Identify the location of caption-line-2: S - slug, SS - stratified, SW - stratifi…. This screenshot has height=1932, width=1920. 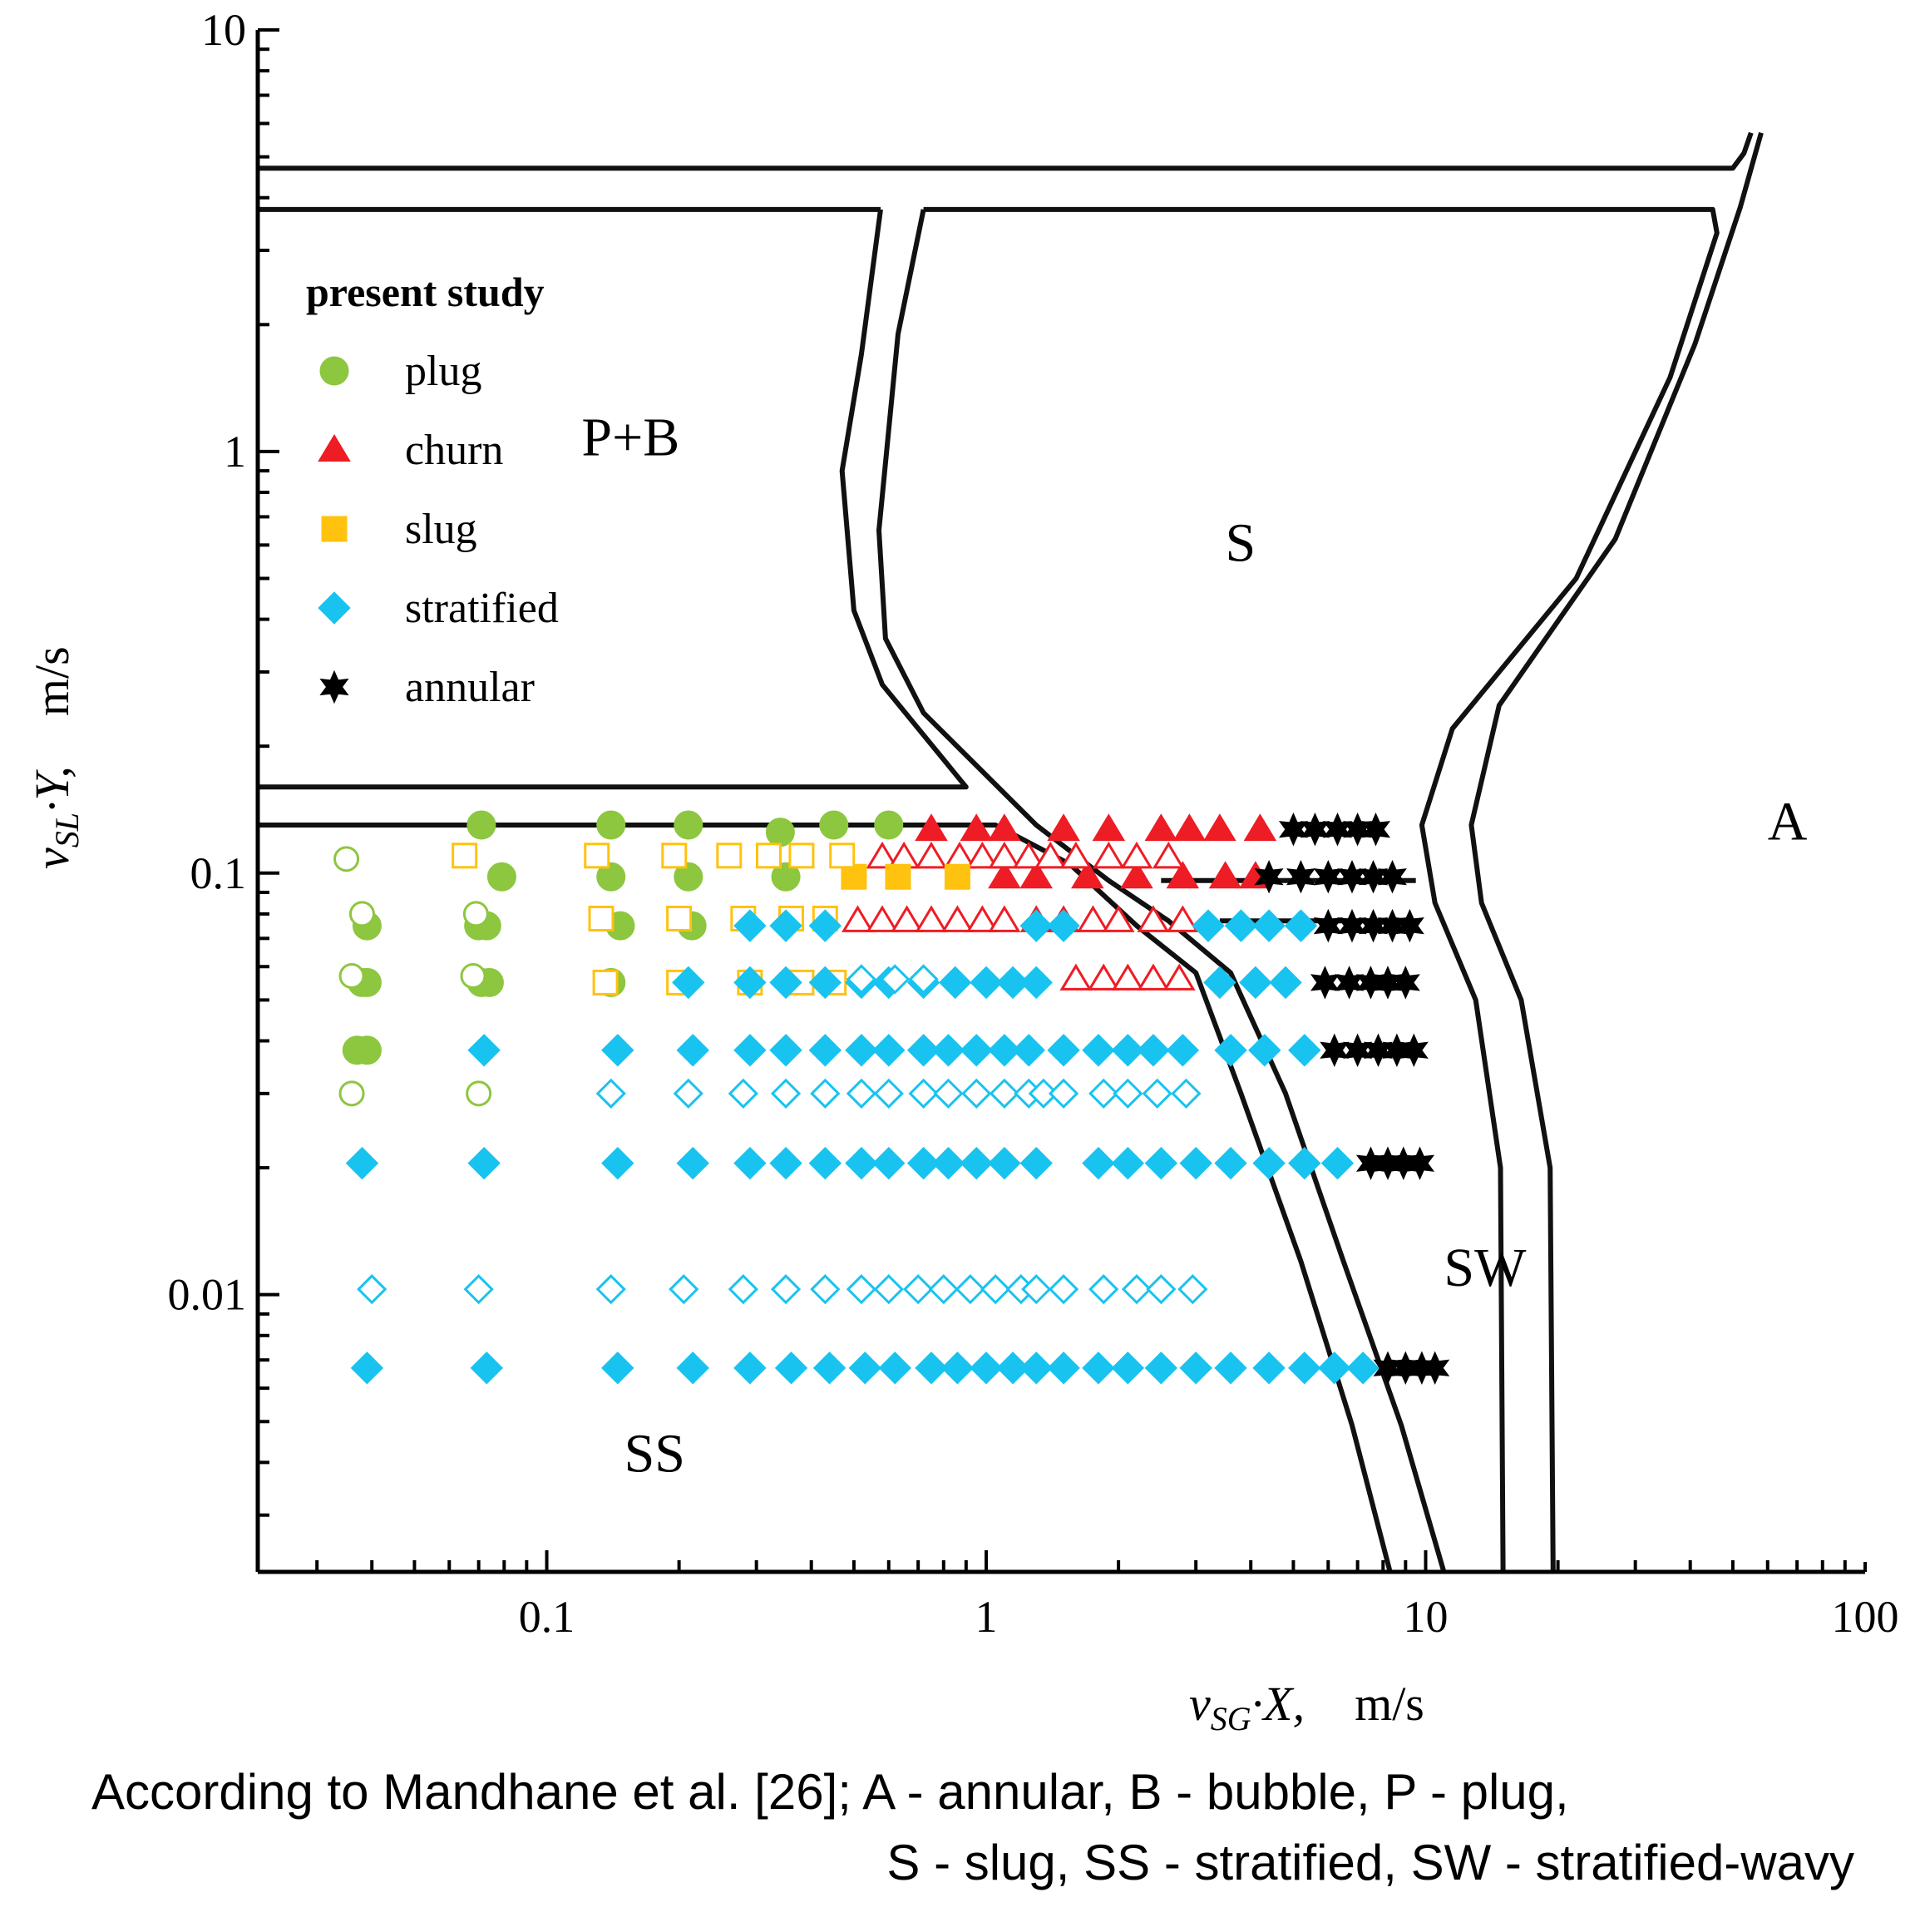
(1370, 1862).